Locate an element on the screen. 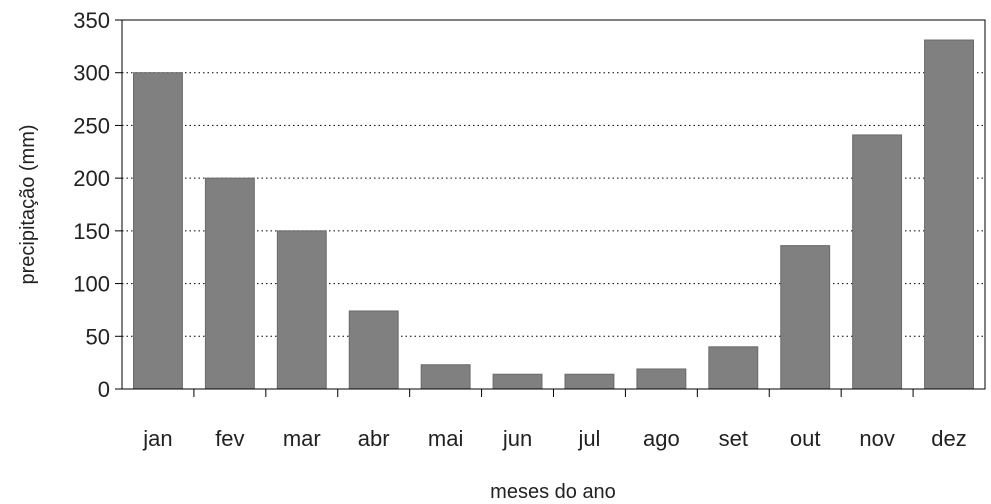  bar-ago is located at coordinates (661, 379).